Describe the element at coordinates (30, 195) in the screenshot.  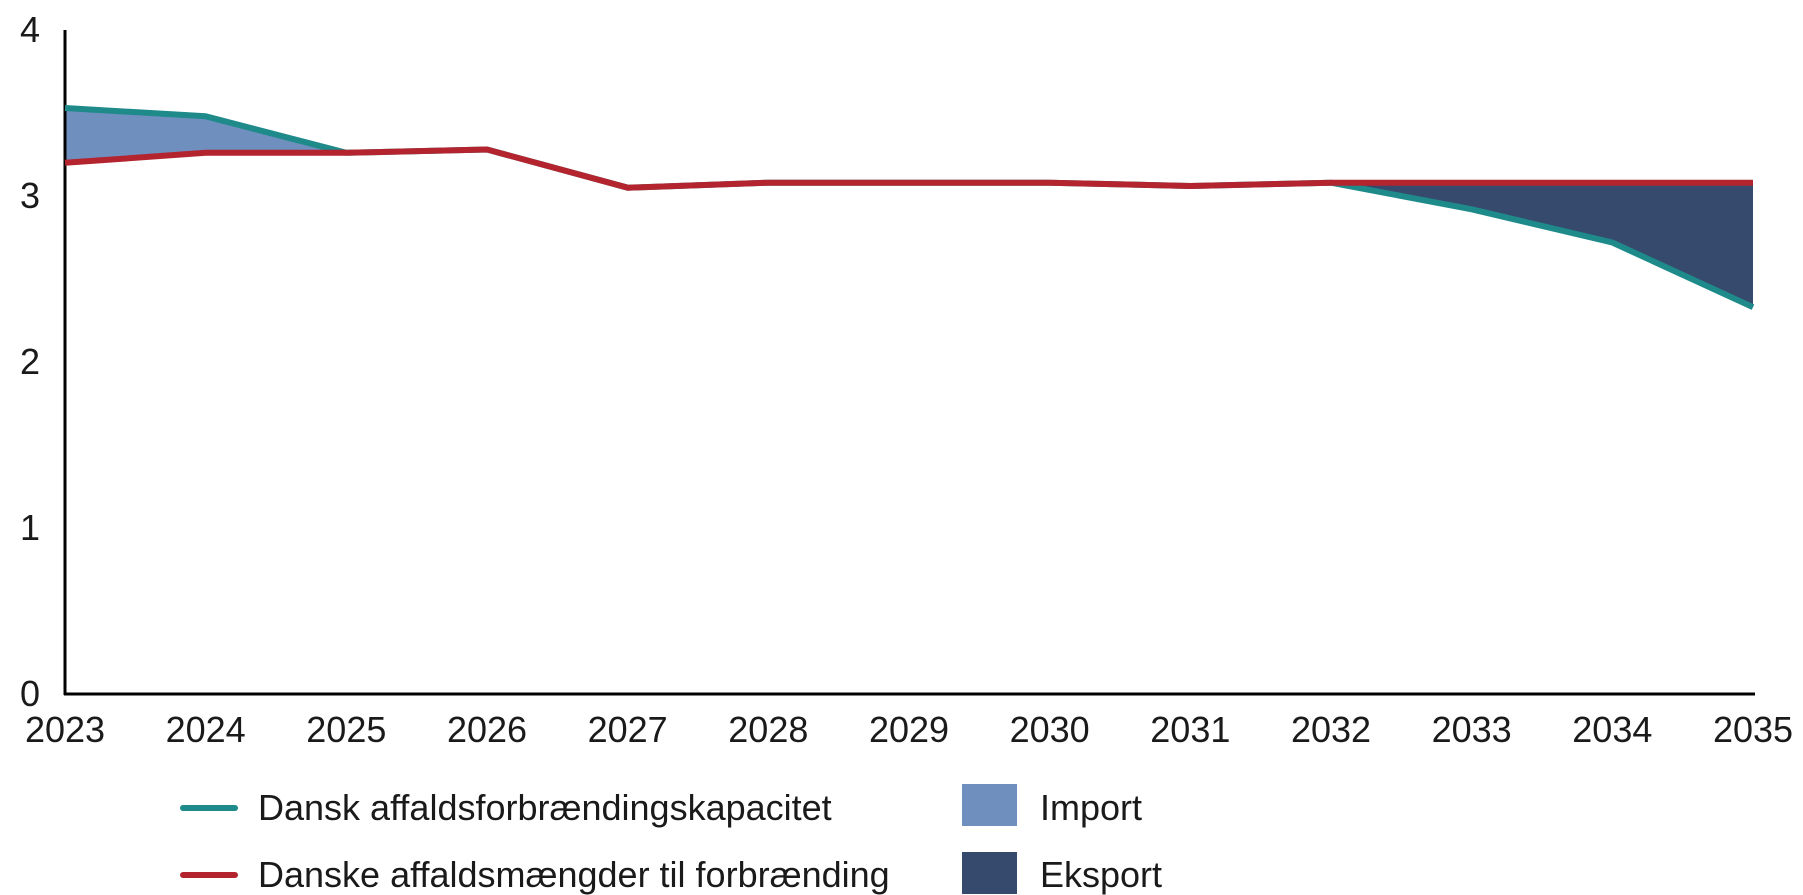
I see `y-tick-label: 3` at that location.